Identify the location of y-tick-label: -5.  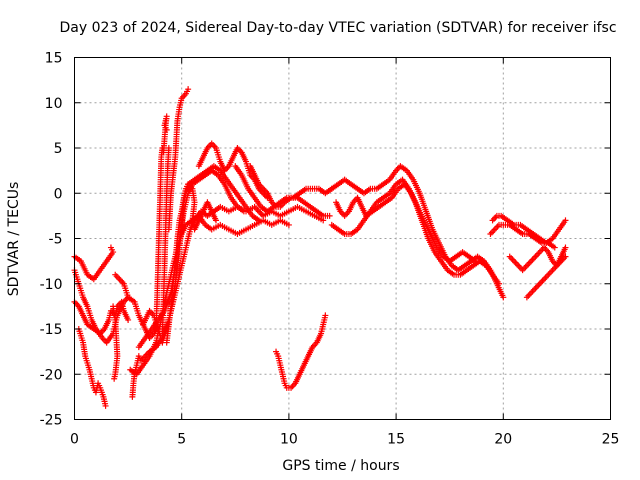
(56, 240).